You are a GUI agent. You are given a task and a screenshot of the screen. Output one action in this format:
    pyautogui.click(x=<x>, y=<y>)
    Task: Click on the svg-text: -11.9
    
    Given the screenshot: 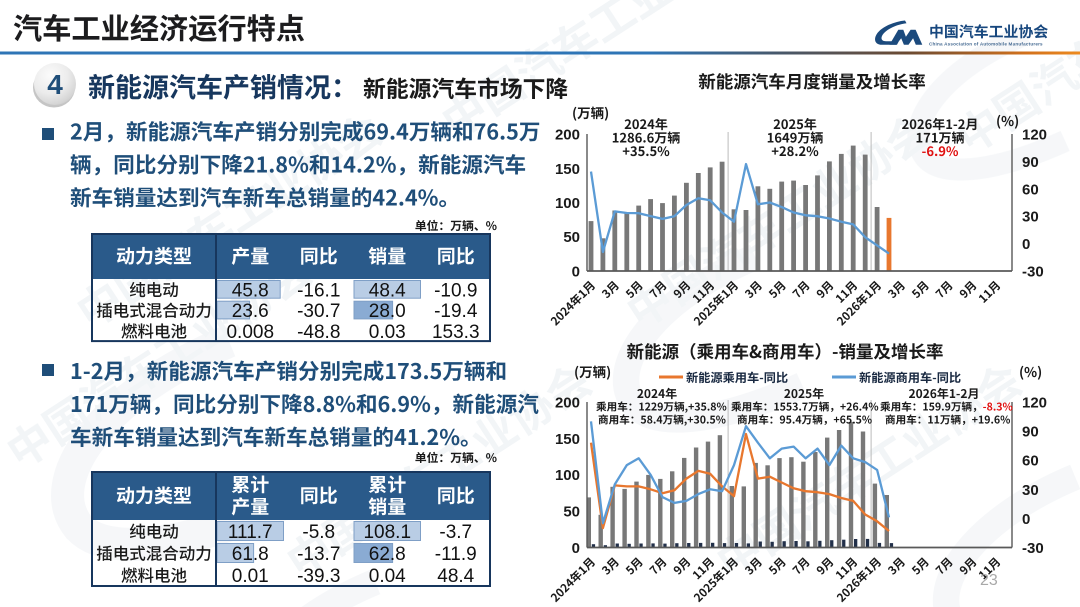 What is the action you would take?
    pyautogui.click(x=456, y=554)
    